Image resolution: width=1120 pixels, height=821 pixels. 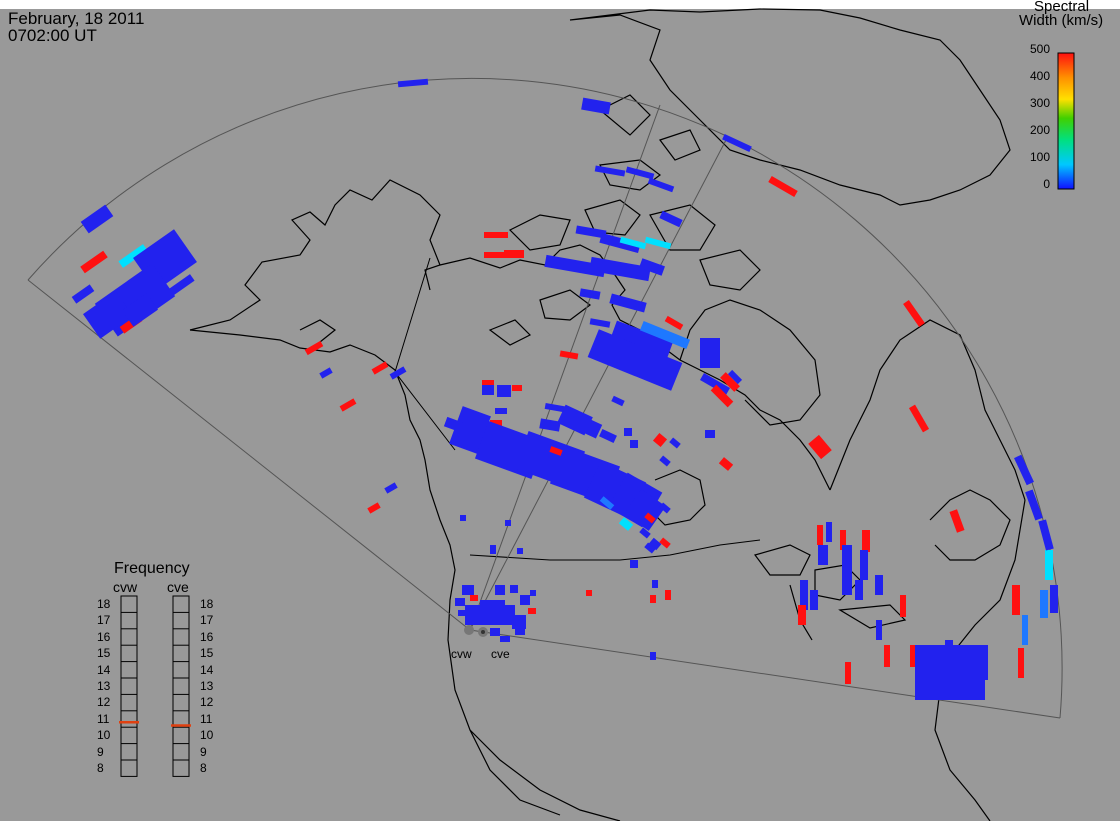 I want to click on frequency-tick-label: 15, so click(x=104, y=653).